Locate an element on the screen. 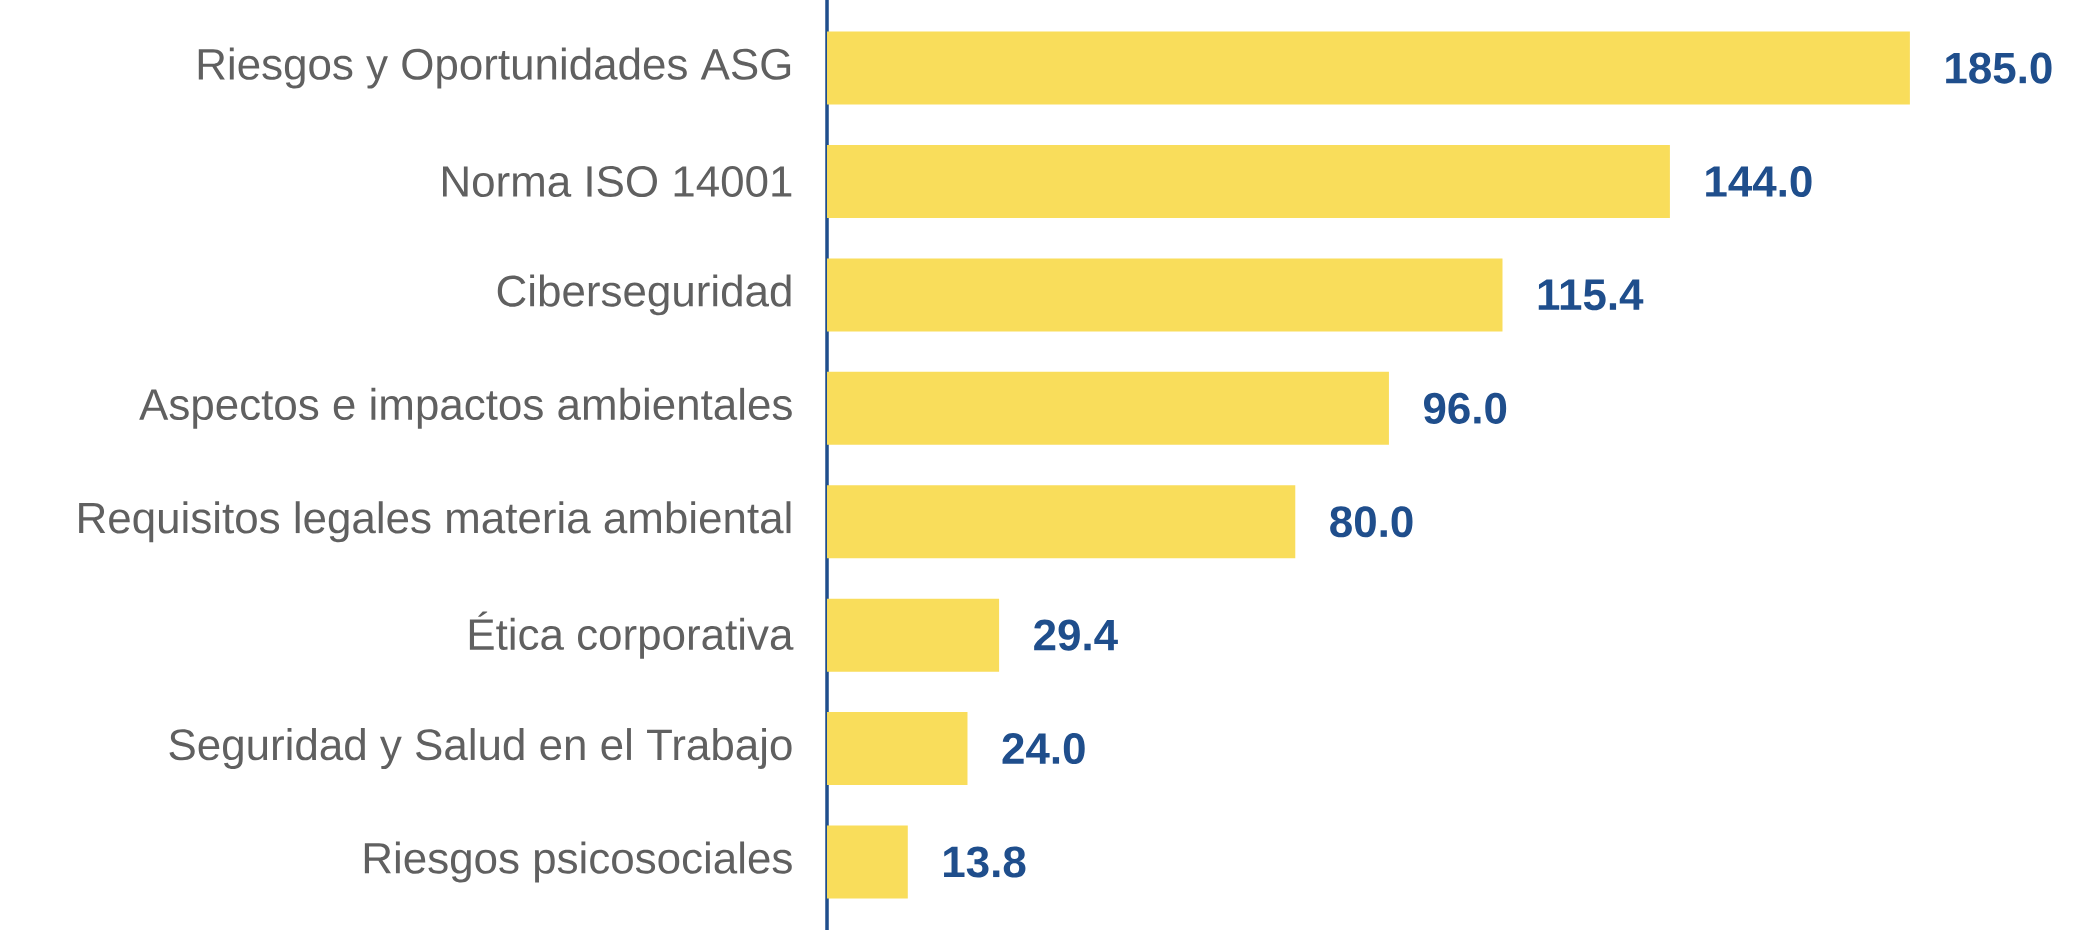 Image resolution: width=2091 pixels, height=940 pixels. data-label: 185.0 is located at coordinates (1999, 68).